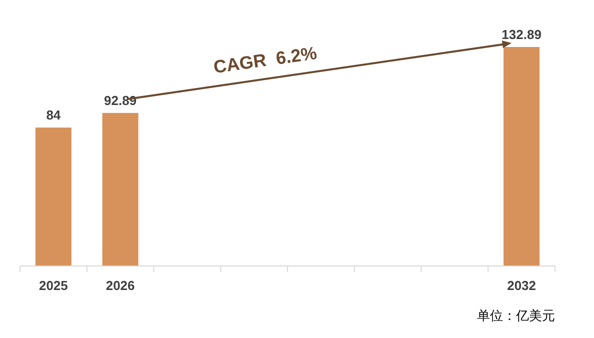  Describe the element at coordinates (120, 100) in the screenshot. I see `data-label: 92.89` at that location.